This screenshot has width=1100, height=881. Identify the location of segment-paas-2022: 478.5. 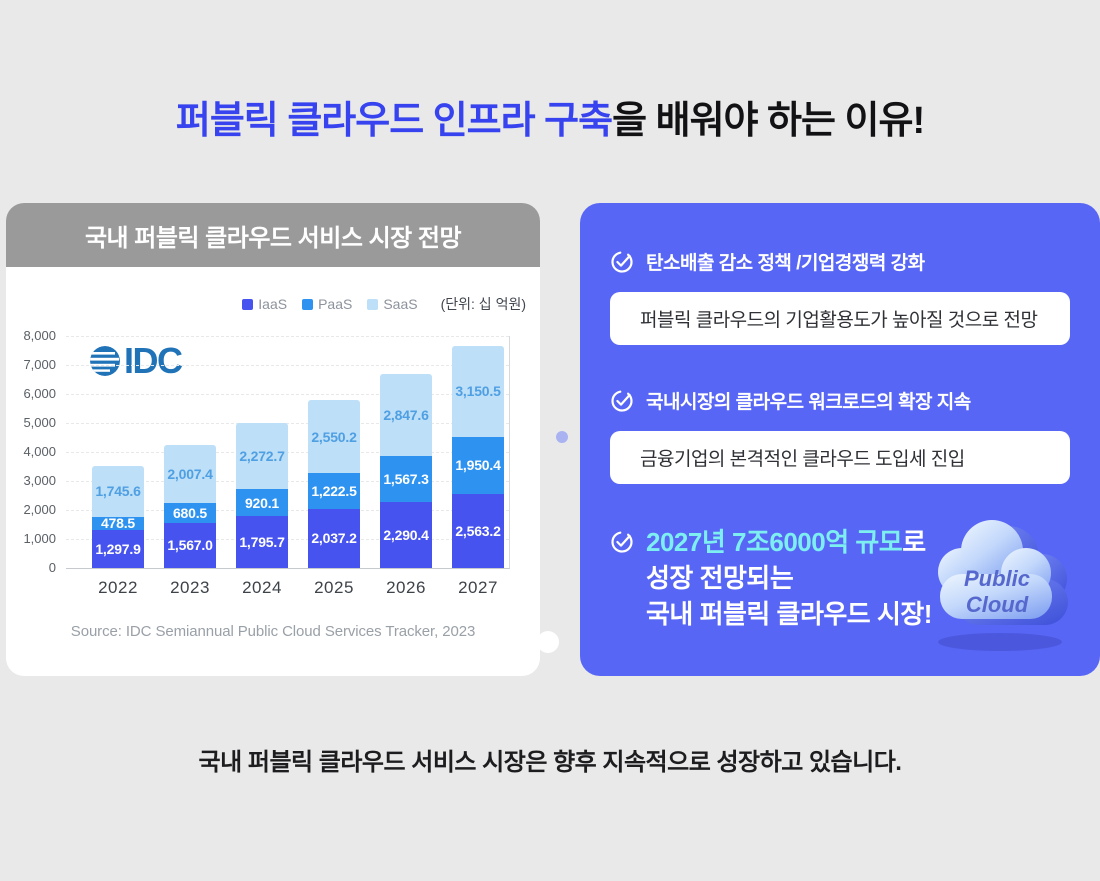
(118, 523).